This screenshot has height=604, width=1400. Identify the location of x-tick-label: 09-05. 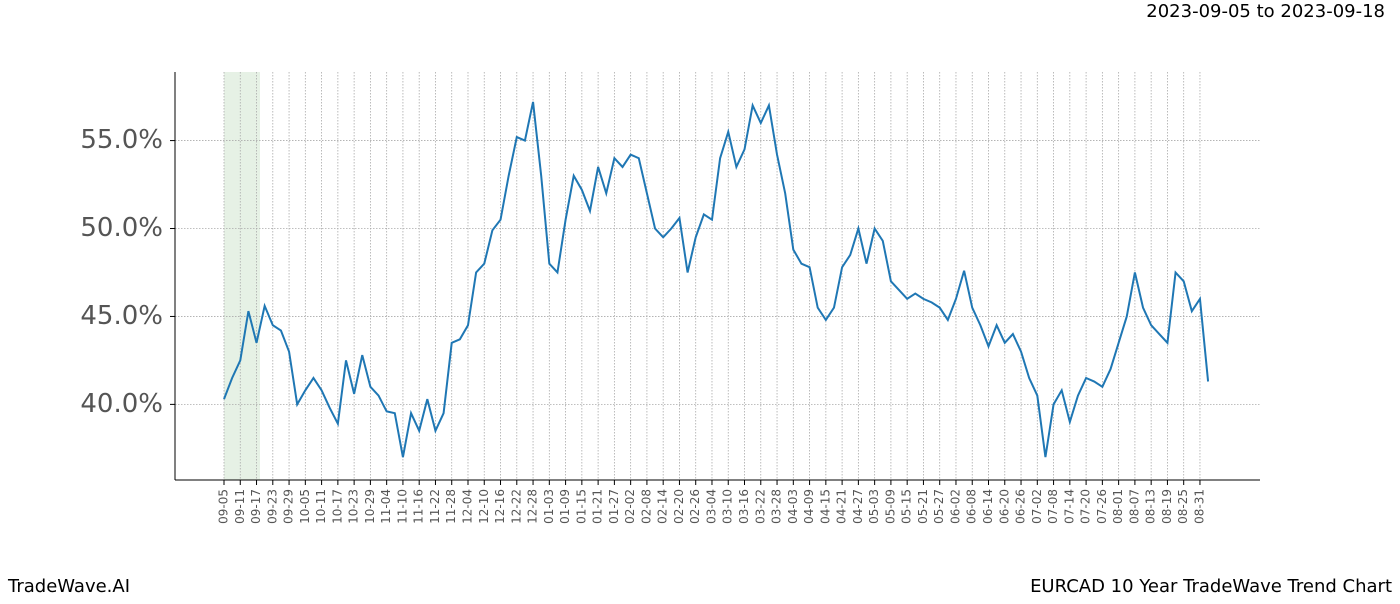
(224, 506).